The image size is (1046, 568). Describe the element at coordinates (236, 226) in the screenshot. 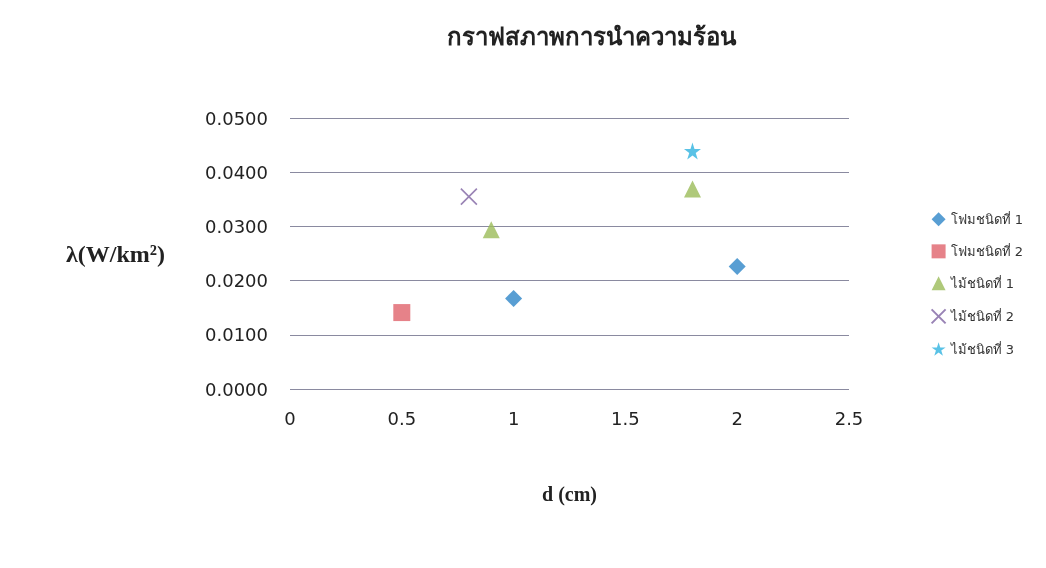

I see `y-tick-label: 0.0300` at that location.